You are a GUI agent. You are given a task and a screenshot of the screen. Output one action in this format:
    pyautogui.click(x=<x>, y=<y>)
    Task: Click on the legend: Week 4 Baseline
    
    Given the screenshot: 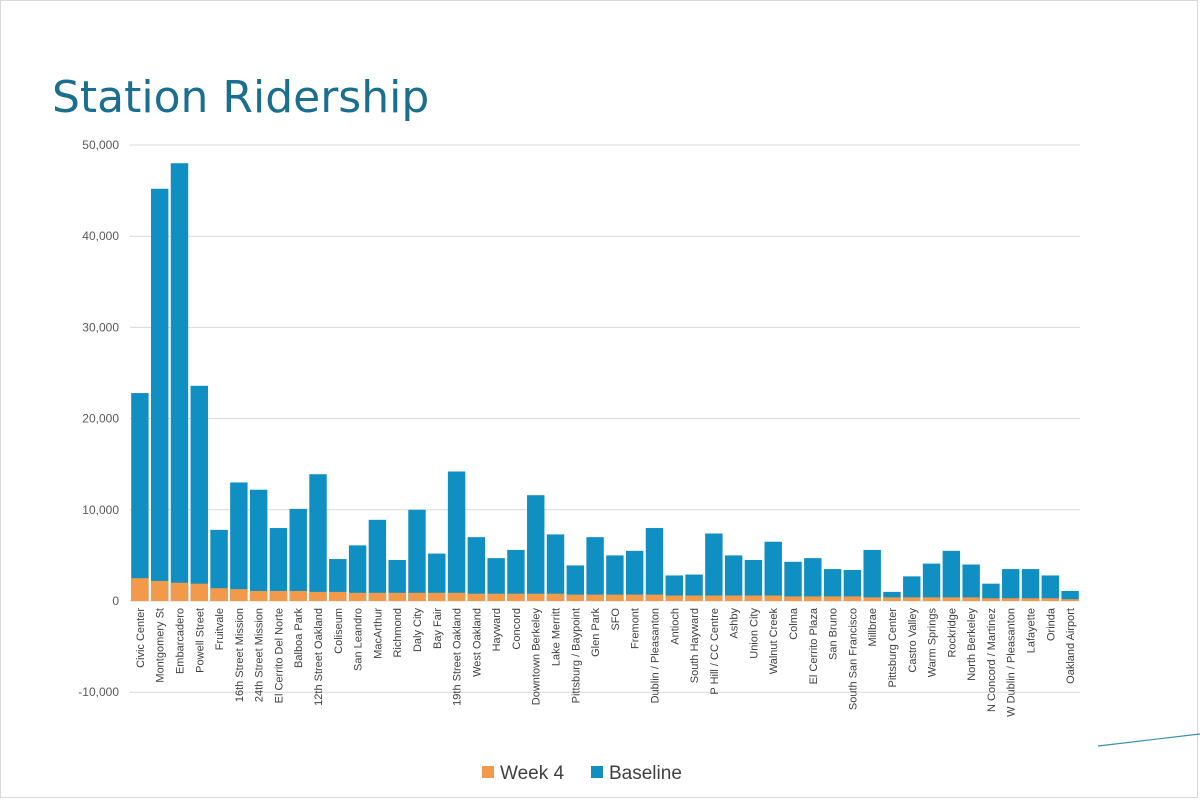 What is the action you would take?
    pyautogui.click(x=582, y=773)
    